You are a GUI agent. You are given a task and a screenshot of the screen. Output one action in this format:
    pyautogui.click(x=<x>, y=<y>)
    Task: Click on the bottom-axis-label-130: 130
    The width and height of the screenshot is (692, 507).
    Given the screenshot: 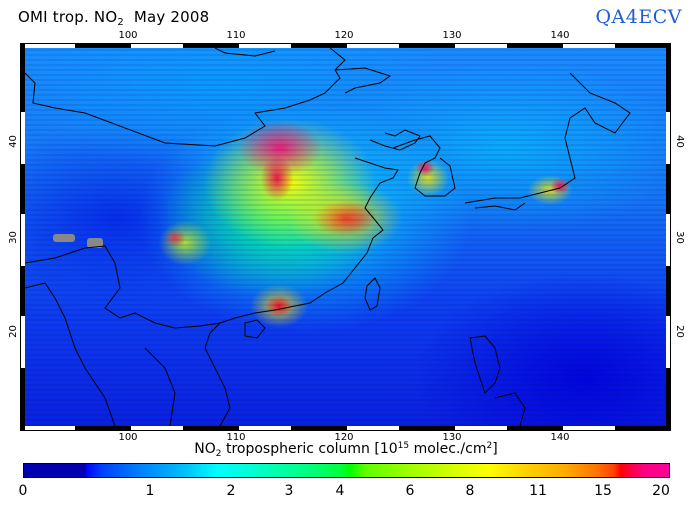 What is the action you would take?
    pyautogui.click(x=452, y=437)
    